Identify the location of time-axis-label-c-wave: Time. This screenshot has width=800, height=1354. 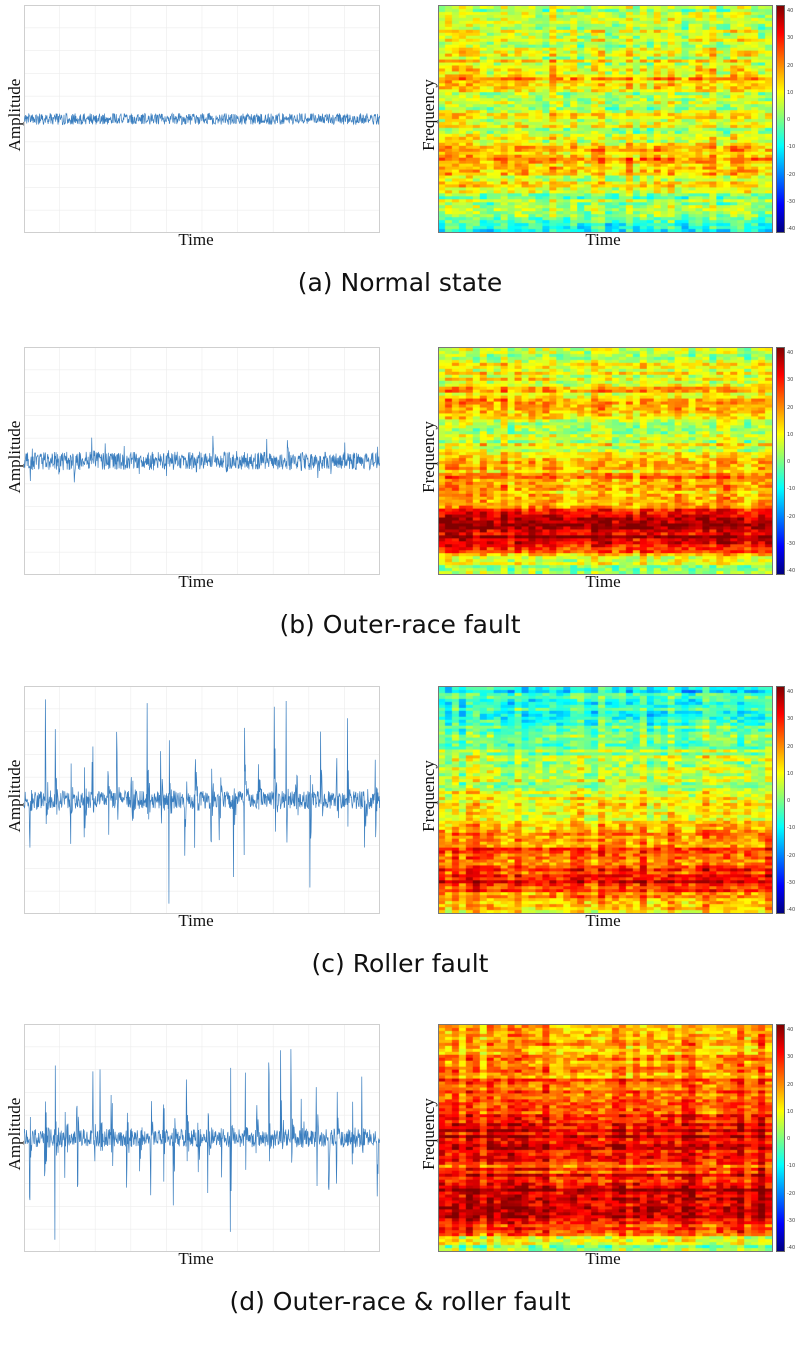
(196, 920).